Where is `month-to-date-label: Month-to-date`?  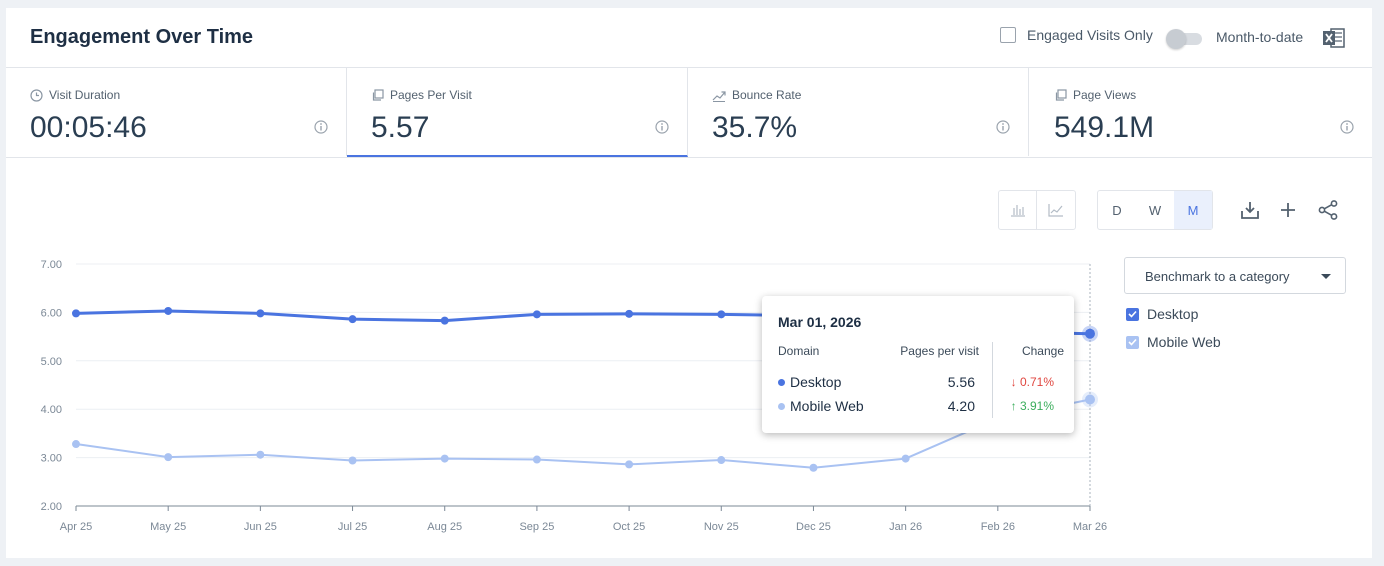
month-to-date-label: Month-to-date is located at coordinates (1260, 37).